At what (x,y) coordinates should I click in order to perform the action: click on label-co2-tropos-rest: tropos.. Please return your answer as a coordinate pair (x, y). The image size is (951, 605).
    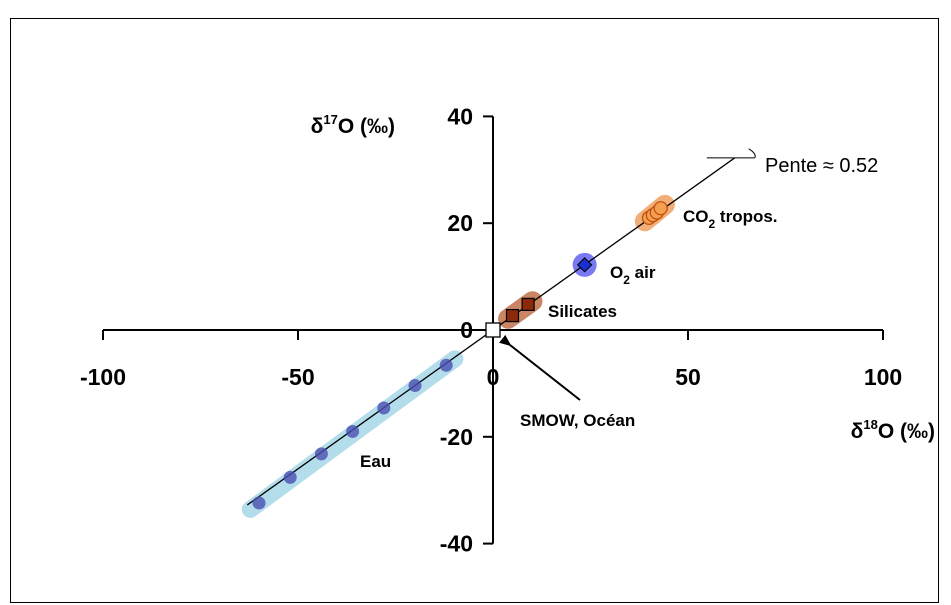
    Looking at the image, I should click on (746, 216).